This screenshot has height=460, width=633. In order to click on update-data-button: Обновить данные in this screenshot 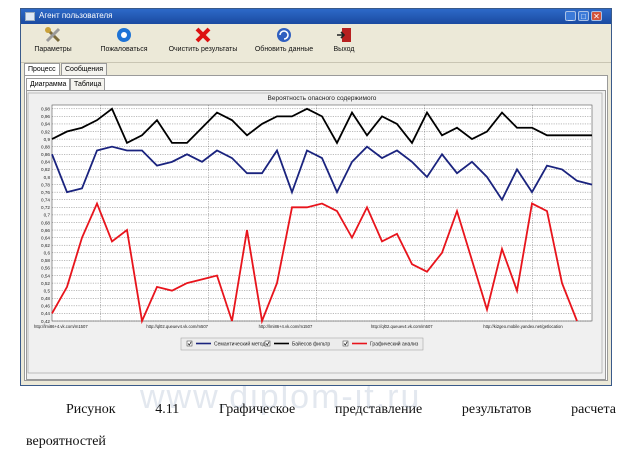, I will do `click(284, 39)`.